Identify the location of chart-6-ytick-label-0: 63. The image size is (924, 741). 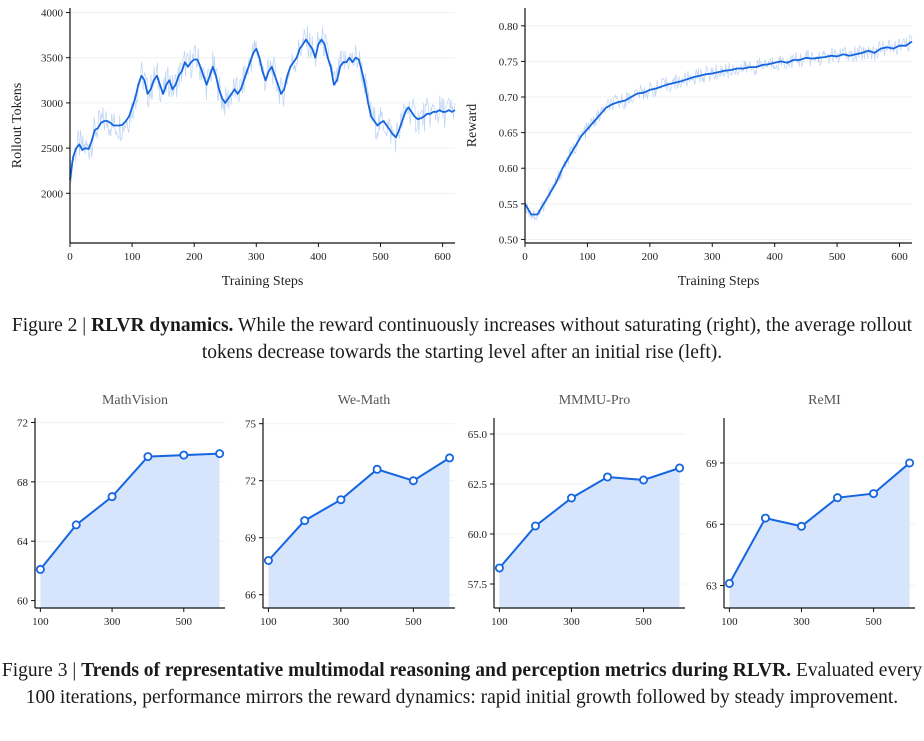
(712, 587).